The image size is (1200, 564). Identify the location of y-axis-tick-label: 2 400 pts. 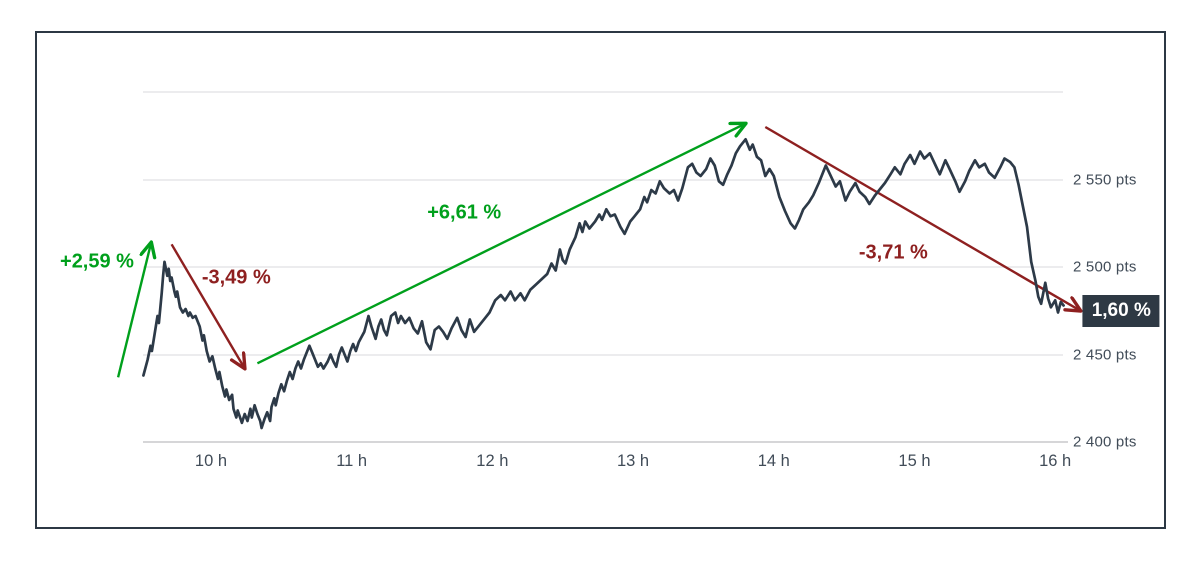
(1105, 442).